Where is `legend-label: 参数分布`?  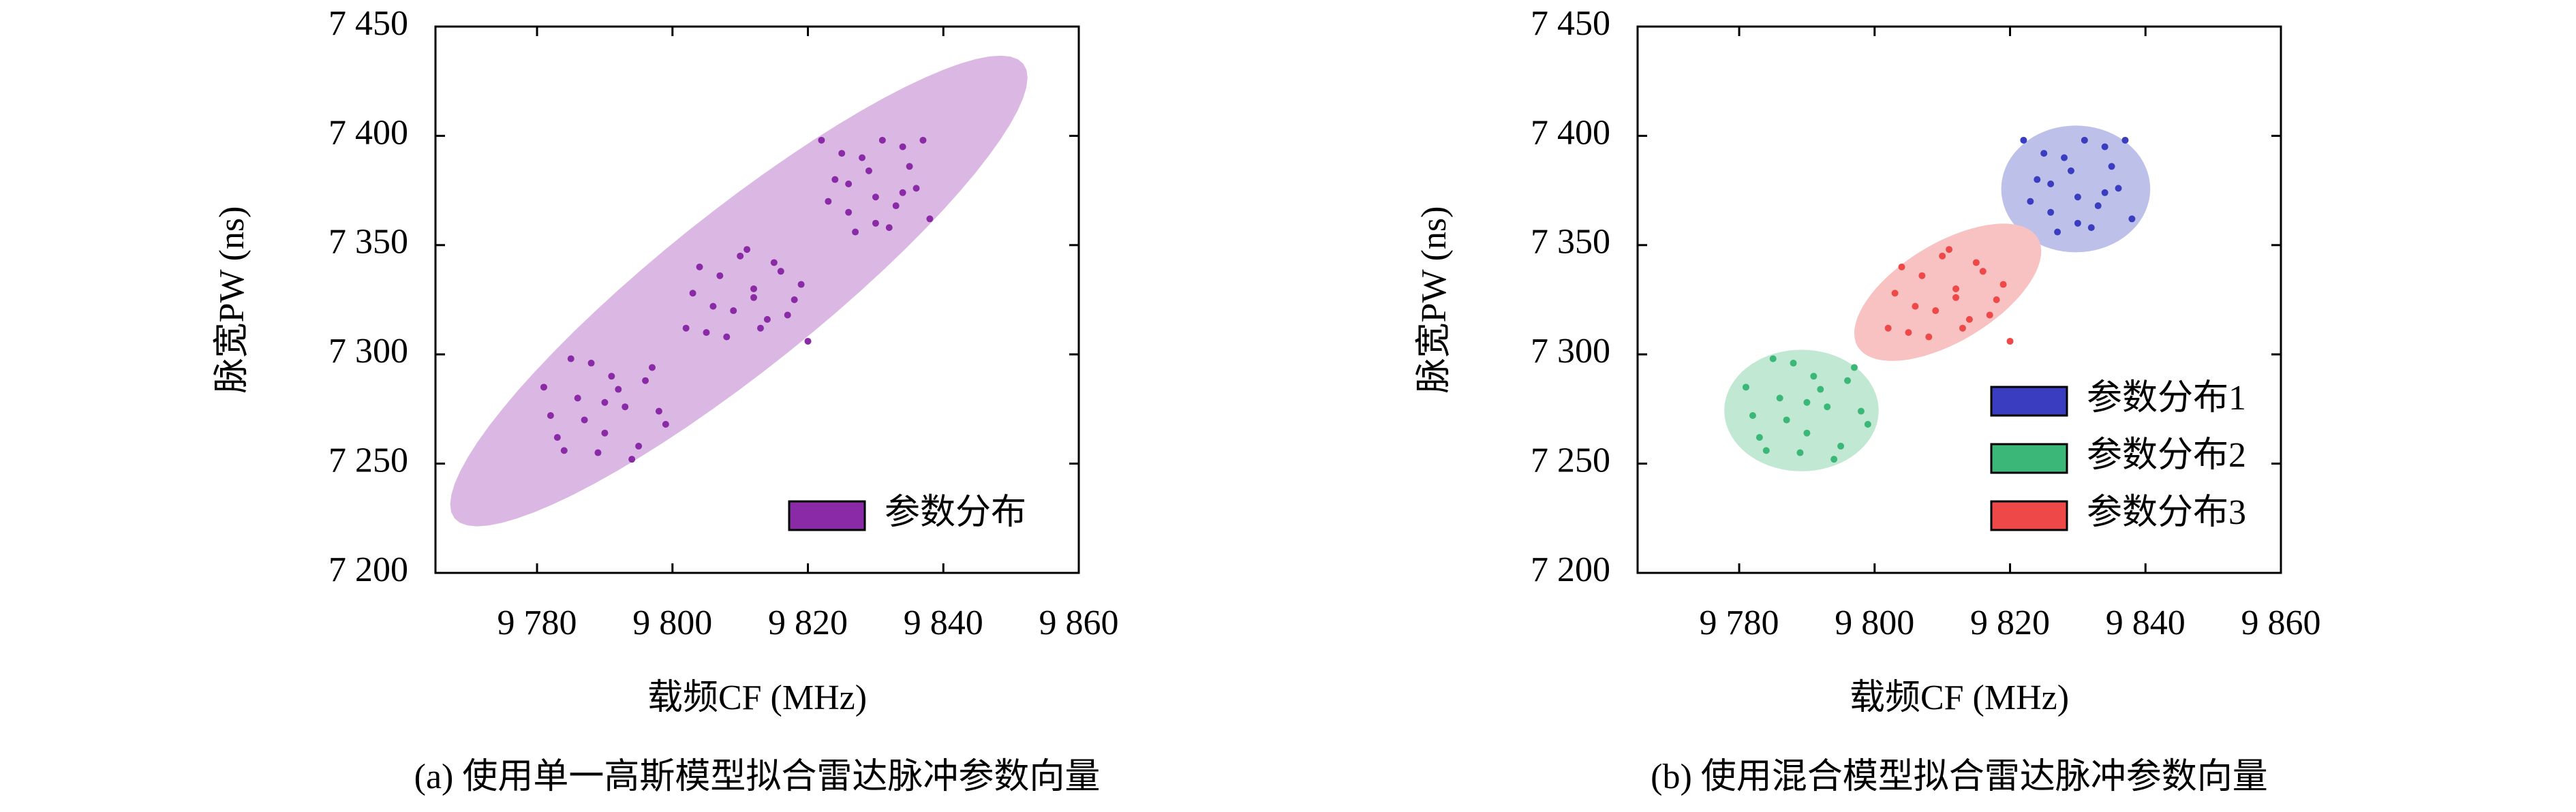
legend-label: 参数分布 is located at coordinates (956, 512).